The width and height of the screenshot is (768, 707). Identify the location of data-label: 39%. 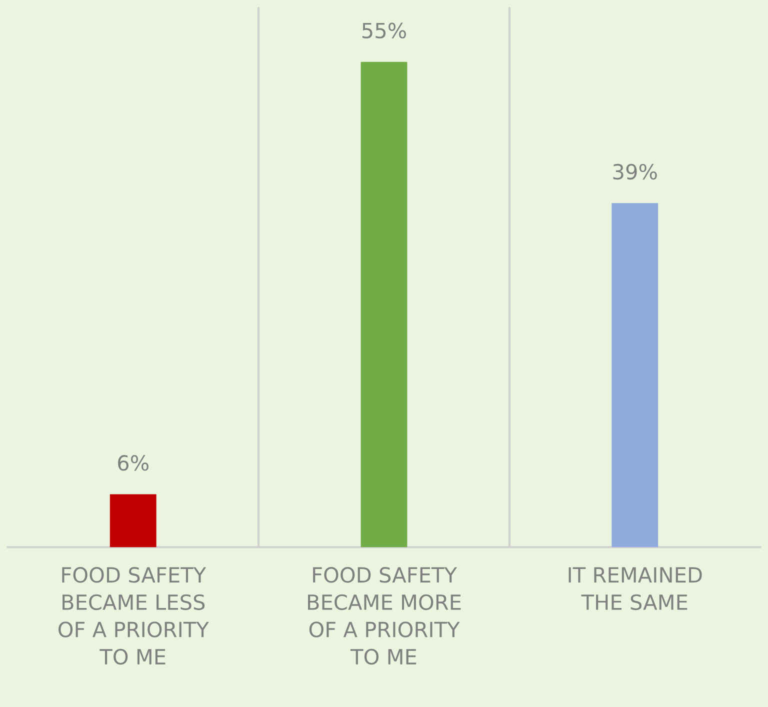
(635, 172).